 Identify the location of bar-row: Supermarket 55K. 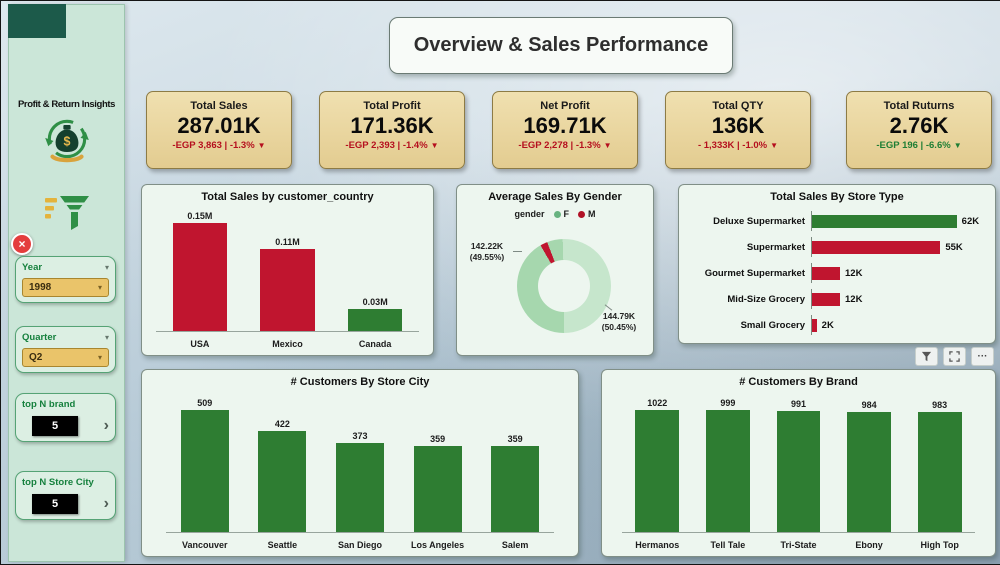
(837, 247).